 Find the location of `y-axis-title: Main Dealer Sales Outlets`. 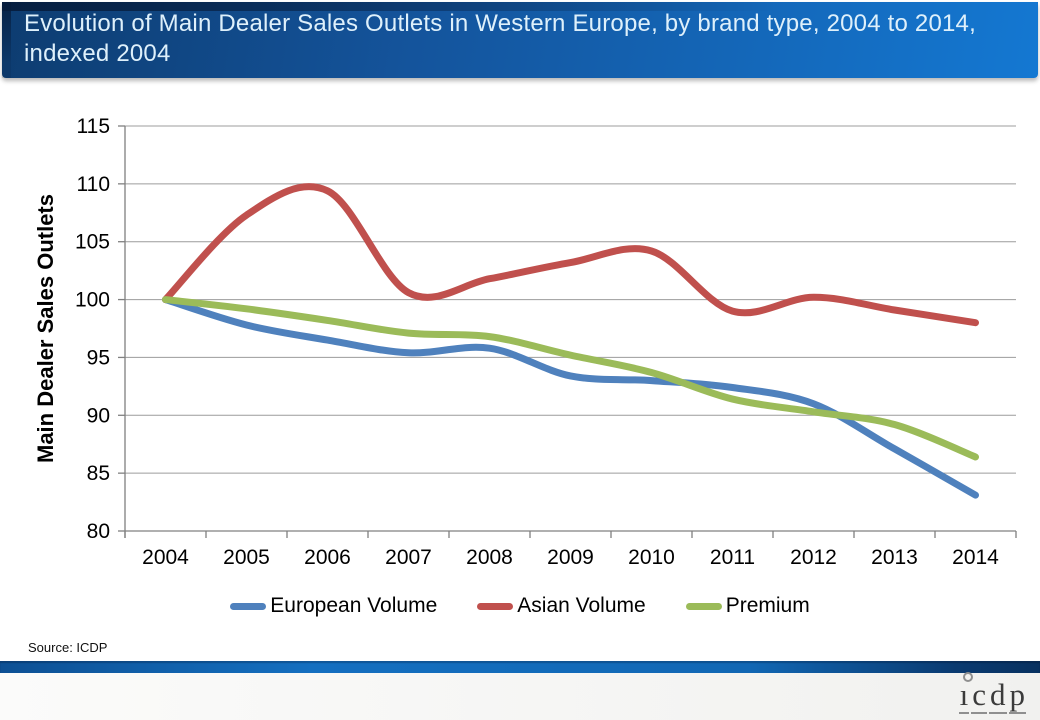

y-axis-title: Main Dealer Sales Outlets is located at coordinates (46, 328).